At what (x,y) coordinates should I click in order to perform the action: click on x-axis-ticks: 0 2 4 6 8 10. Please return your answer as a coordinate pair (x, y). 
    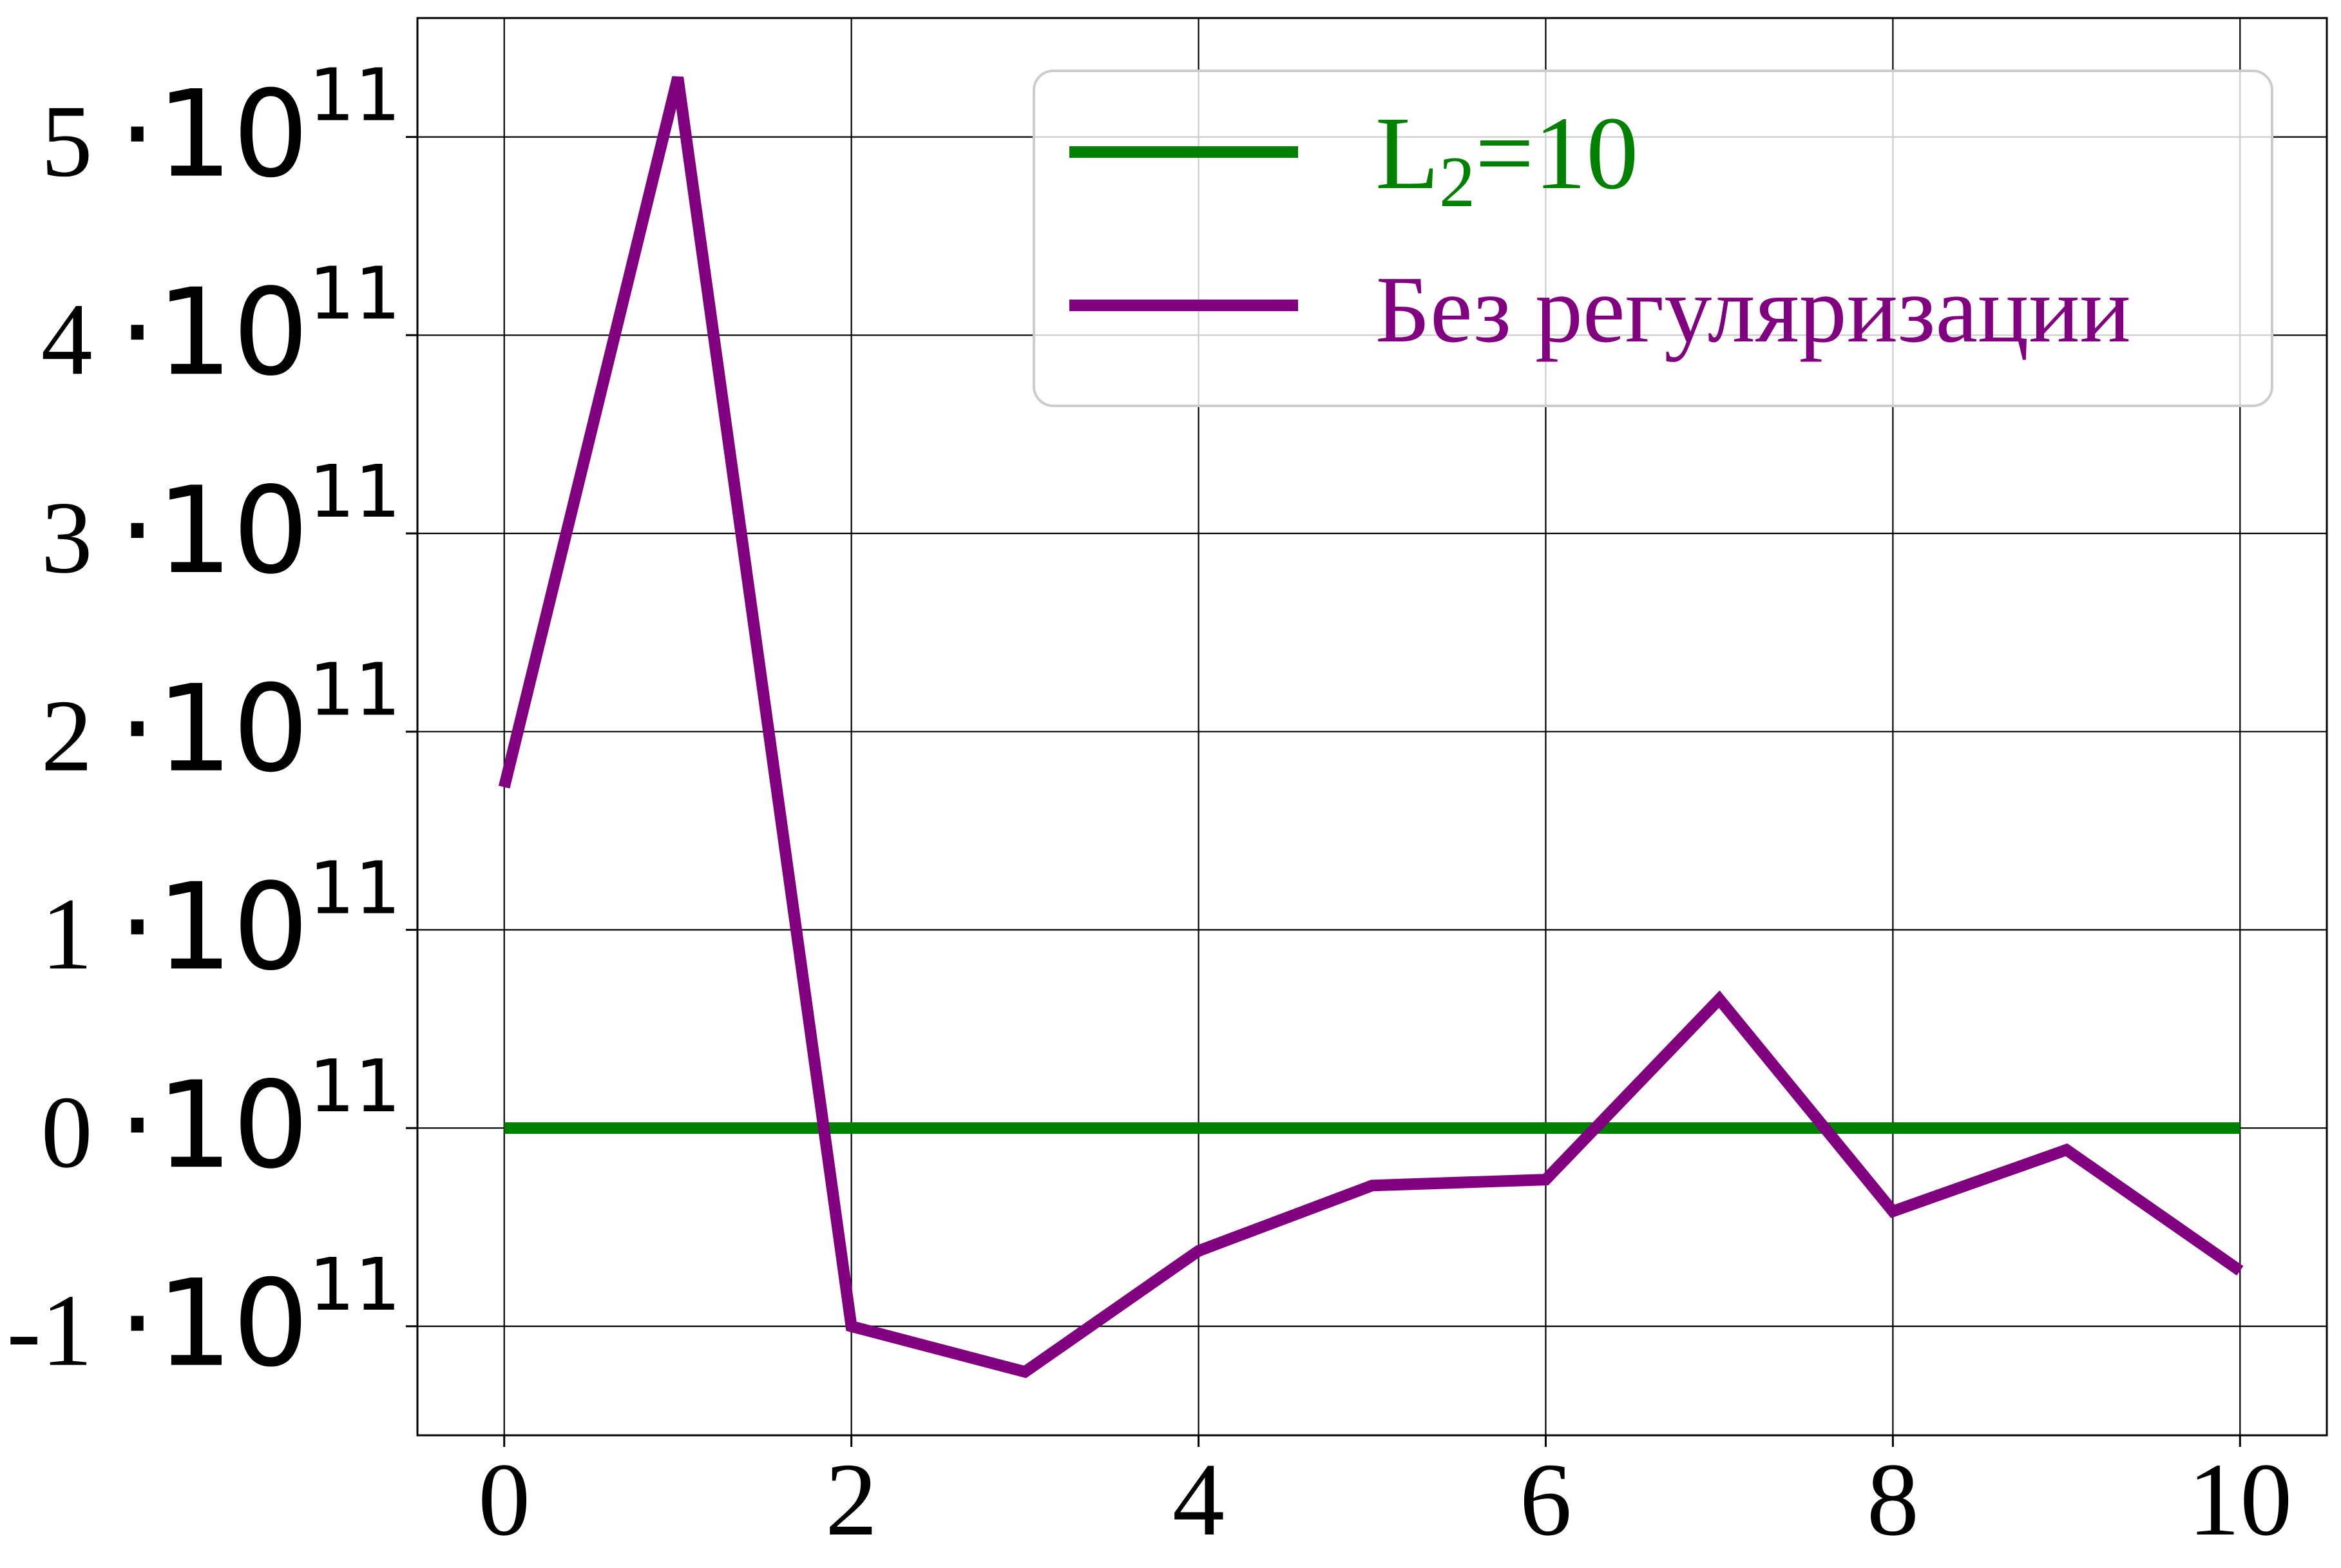
    Looking at the image, I should click on (1385, 1497).